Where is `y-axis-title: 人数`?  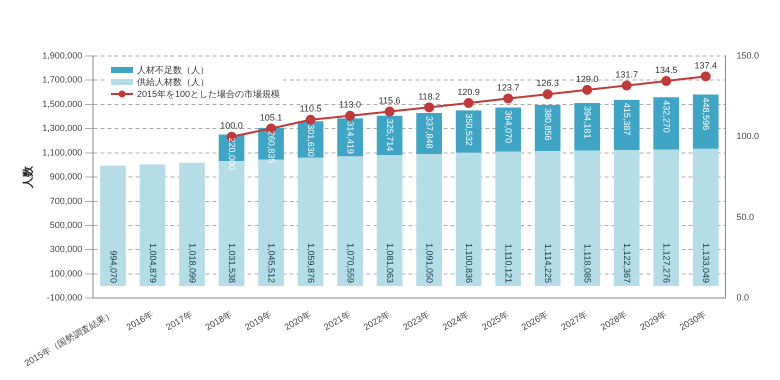
y-axis-title: 人数 is located at coordinates (28, 177).